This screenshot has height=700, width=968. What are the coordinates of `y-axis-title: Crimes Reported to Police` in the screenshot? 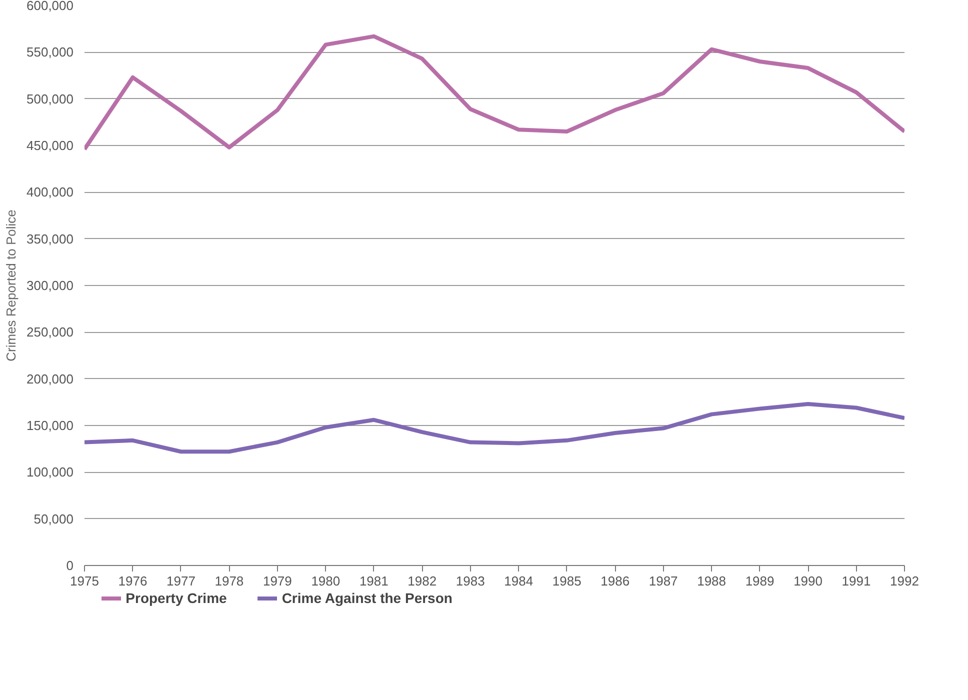 It's located at (11, 286).